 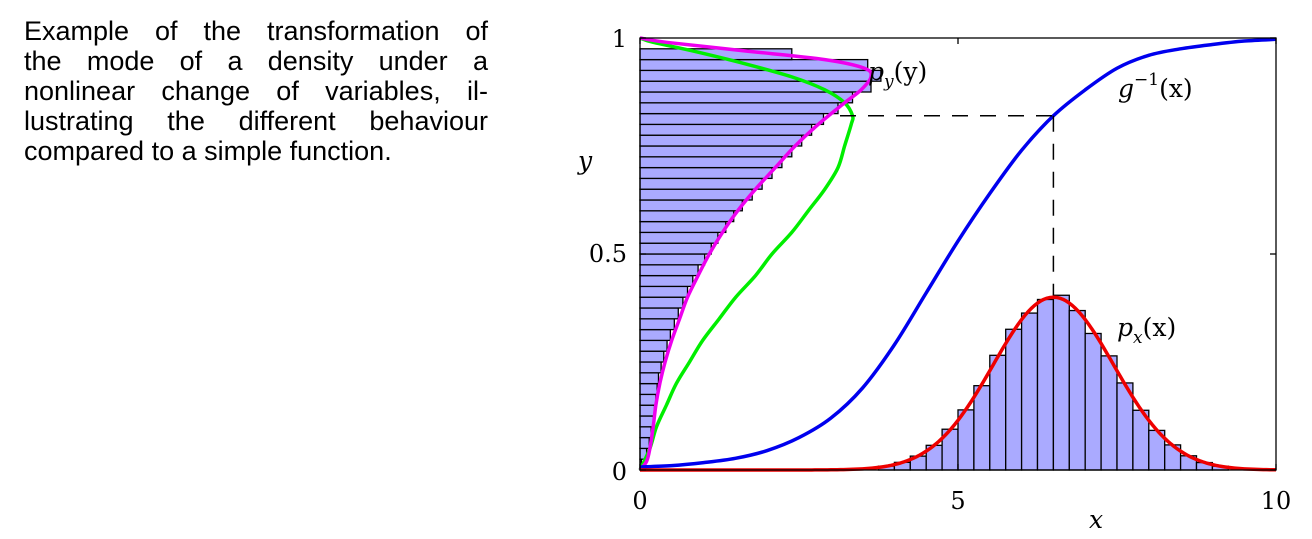 I want to click on y-tick-label: 1, so click(x=619, y=39).